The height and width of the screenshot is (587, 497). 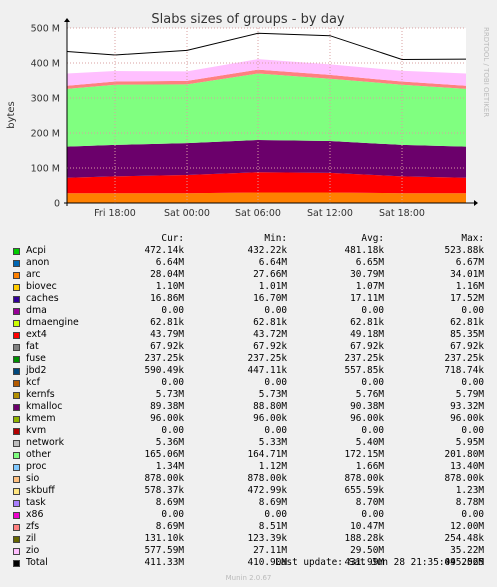 What do you see at coordinates (248, 383) in the screenshot?
I see `legend-row: kcf 0.00 0.00 0.00 0.00` at bounding box center [248, 383].